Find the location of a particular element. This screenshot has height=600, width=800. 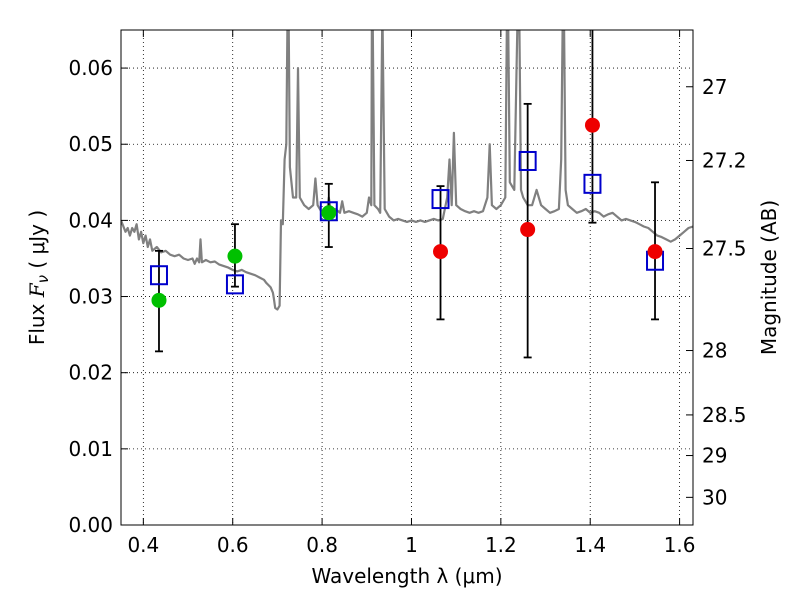

y-tick-label: 0.02 is located at coordinates (90, 373).